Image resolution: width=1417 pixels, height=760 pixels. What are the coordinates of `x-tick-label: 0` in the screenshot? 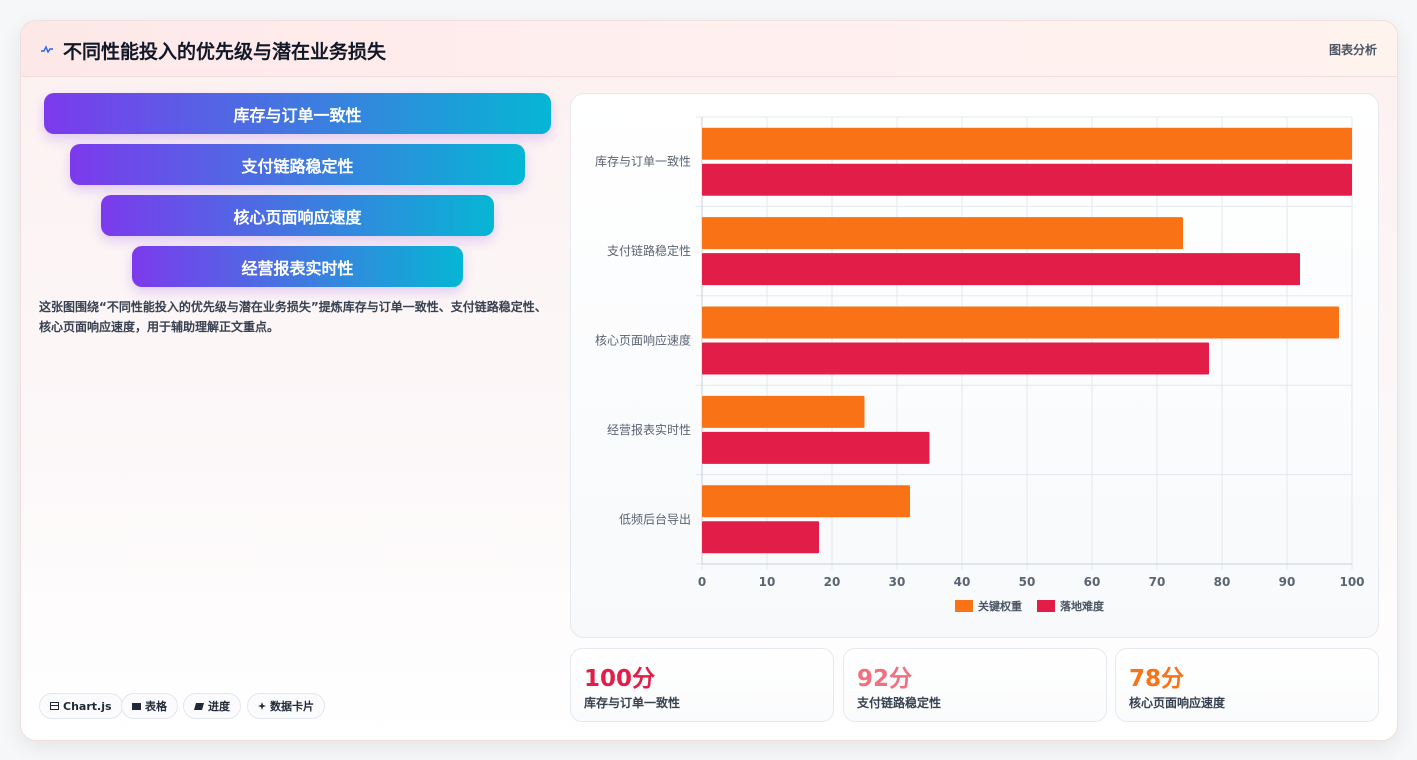 It's located at (702, 582).